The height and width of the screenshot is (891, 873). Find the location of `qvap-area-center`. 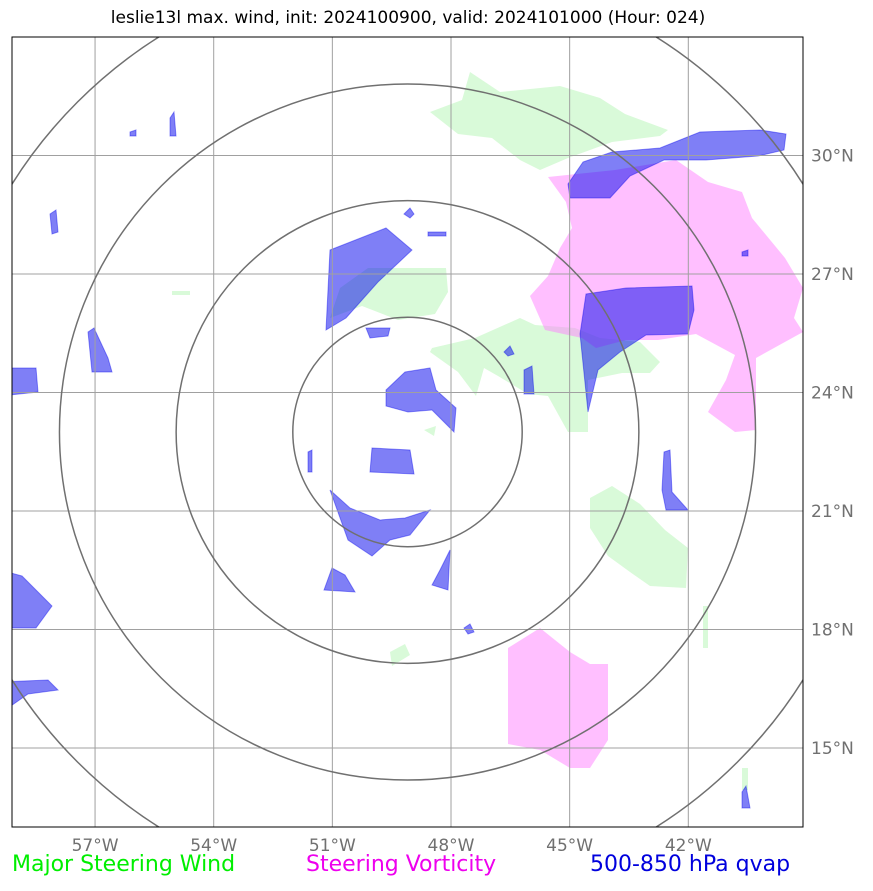

qvap-area-center is located at coordinates (421, 400).